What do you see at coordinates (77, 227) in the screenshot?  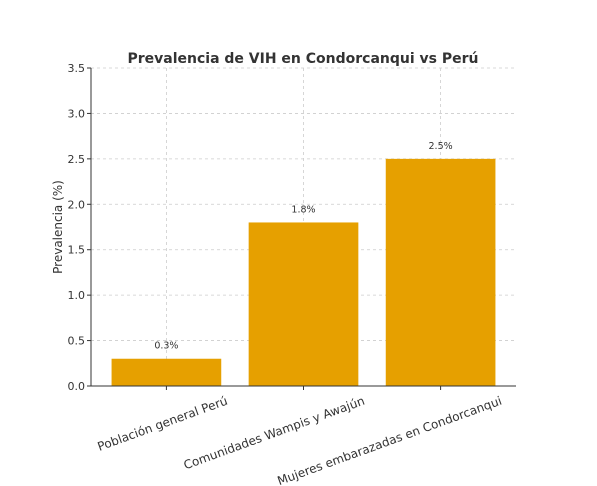 I see `y-tick-labels: 0.0 0.5 1.0 1.5 2.0 2.5 3.0 3.5` at bounding box center [77, 227].